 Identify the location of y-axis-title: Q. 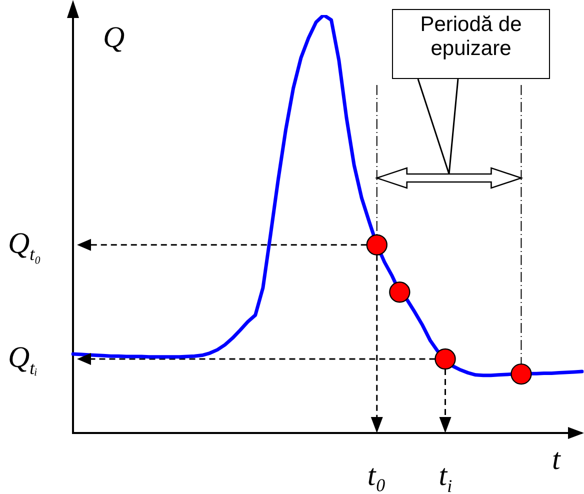
(114, 37).